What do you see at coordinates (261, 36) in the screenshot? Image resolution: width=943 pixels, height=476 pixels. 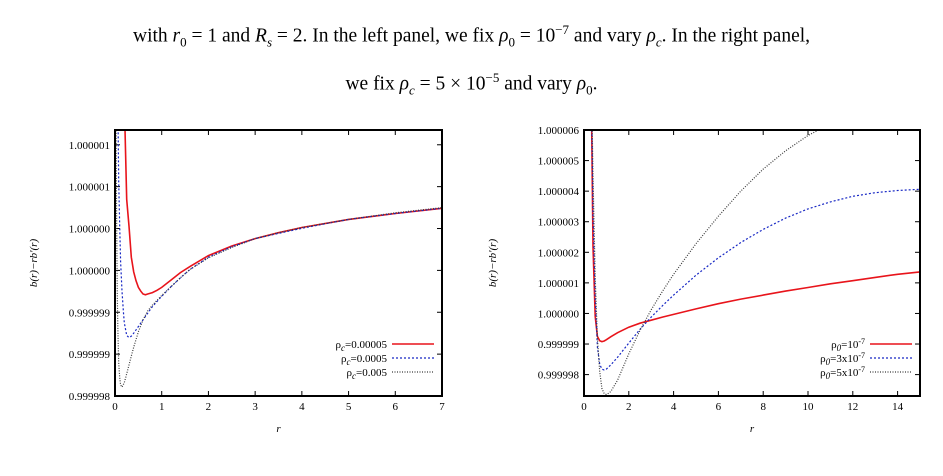 I see `caption-math: R` at bounding box center [261, 36].